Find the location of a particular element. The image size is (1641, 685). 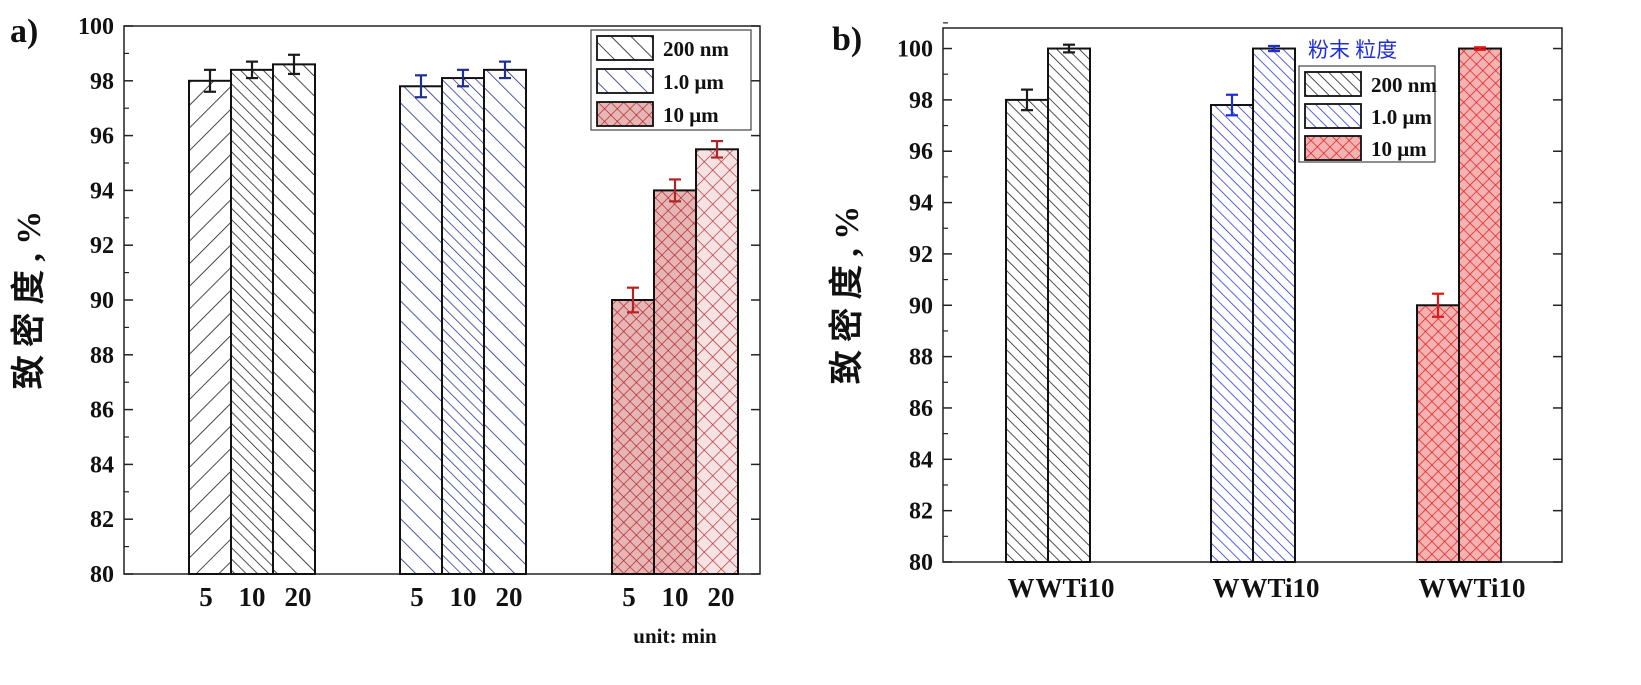

panel-label: b) is located at coordinates (847, 39).